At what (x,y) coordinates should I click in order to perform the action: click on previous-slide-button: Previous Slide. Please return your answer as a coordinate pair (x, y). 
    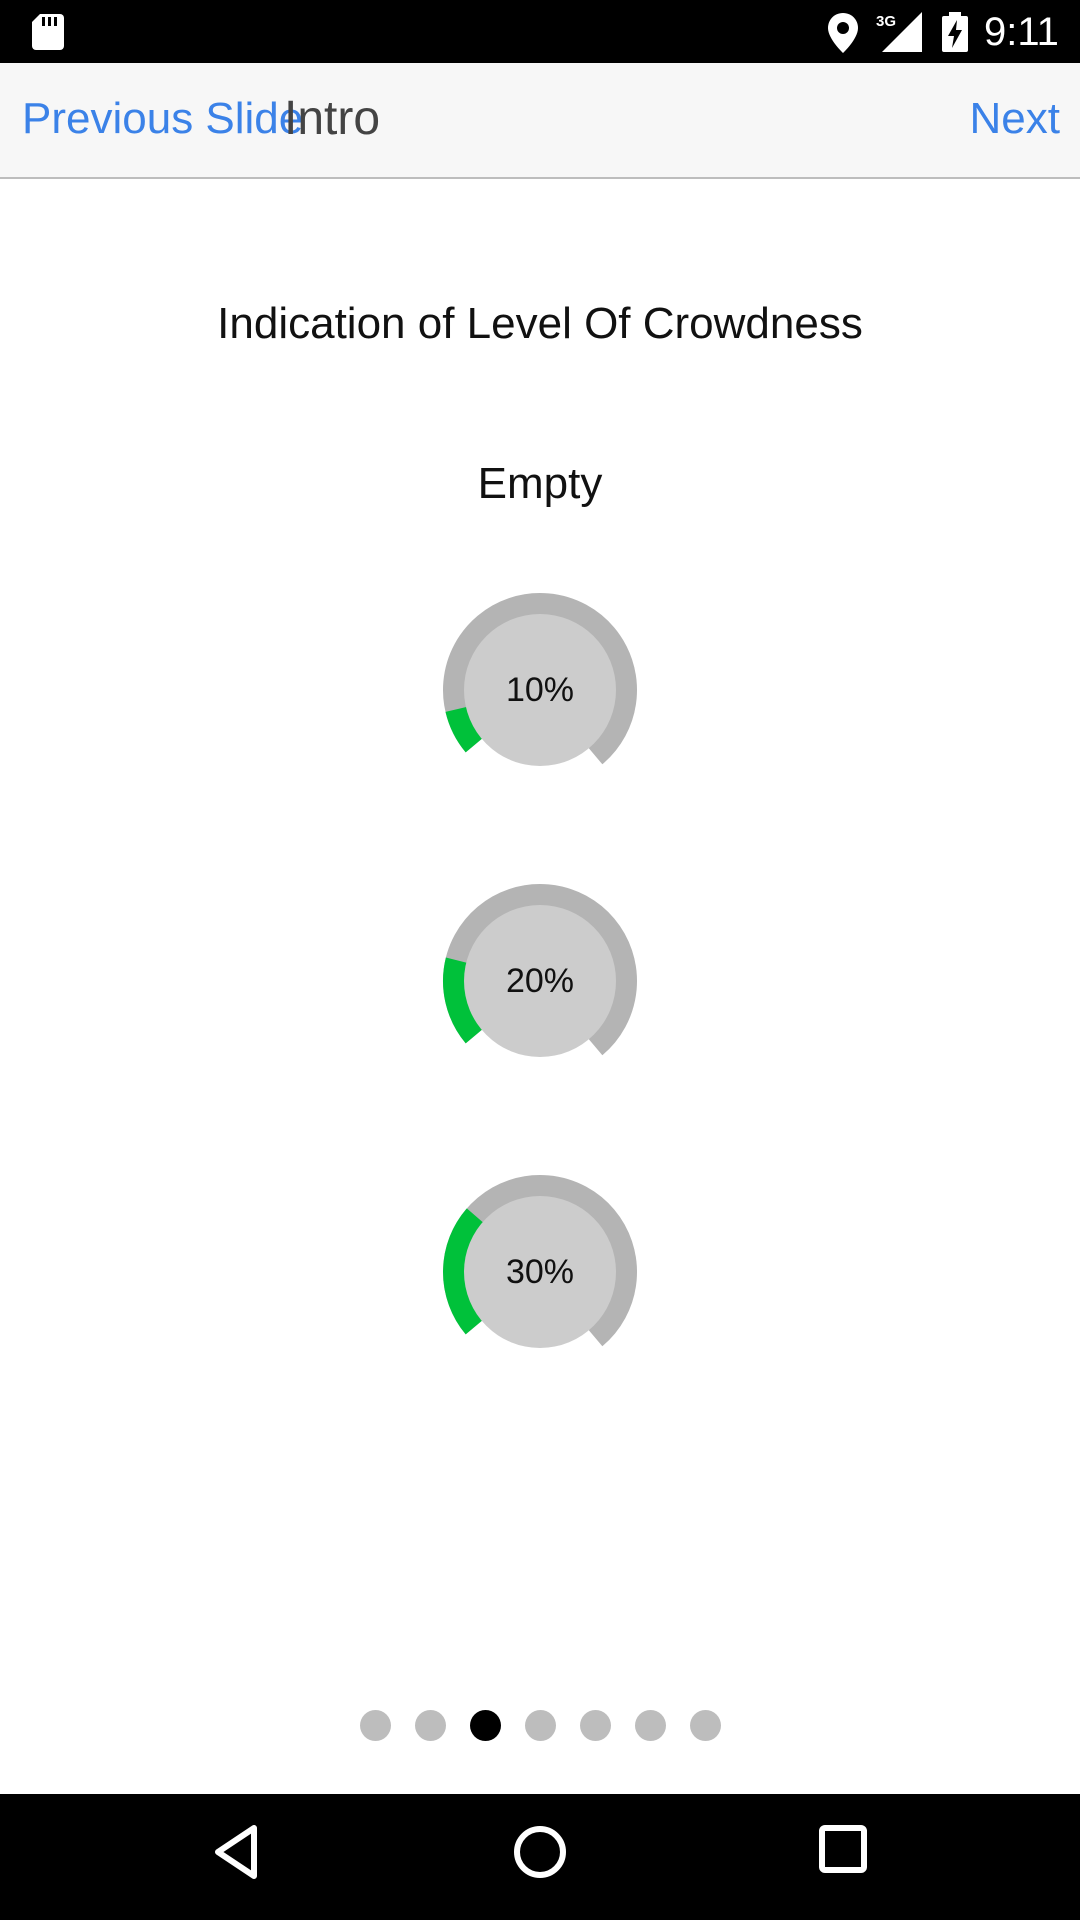
    Looking at the image, I should click on (163, 118).